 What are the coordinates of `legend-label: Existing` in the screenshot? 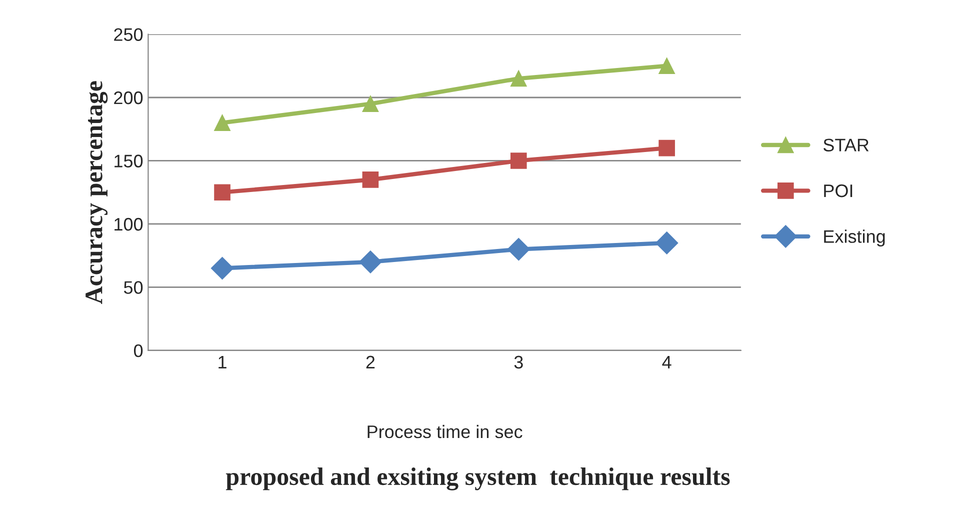 It's located at (854, 238).